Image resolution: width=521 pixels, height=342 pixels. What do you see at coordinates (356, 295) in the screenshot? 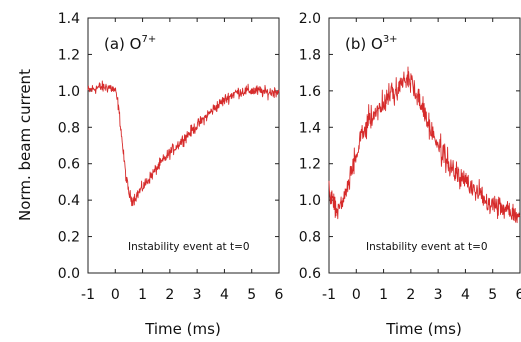
I see `panel-b-x-tick-label: 0` at bounding box center [356, 295].